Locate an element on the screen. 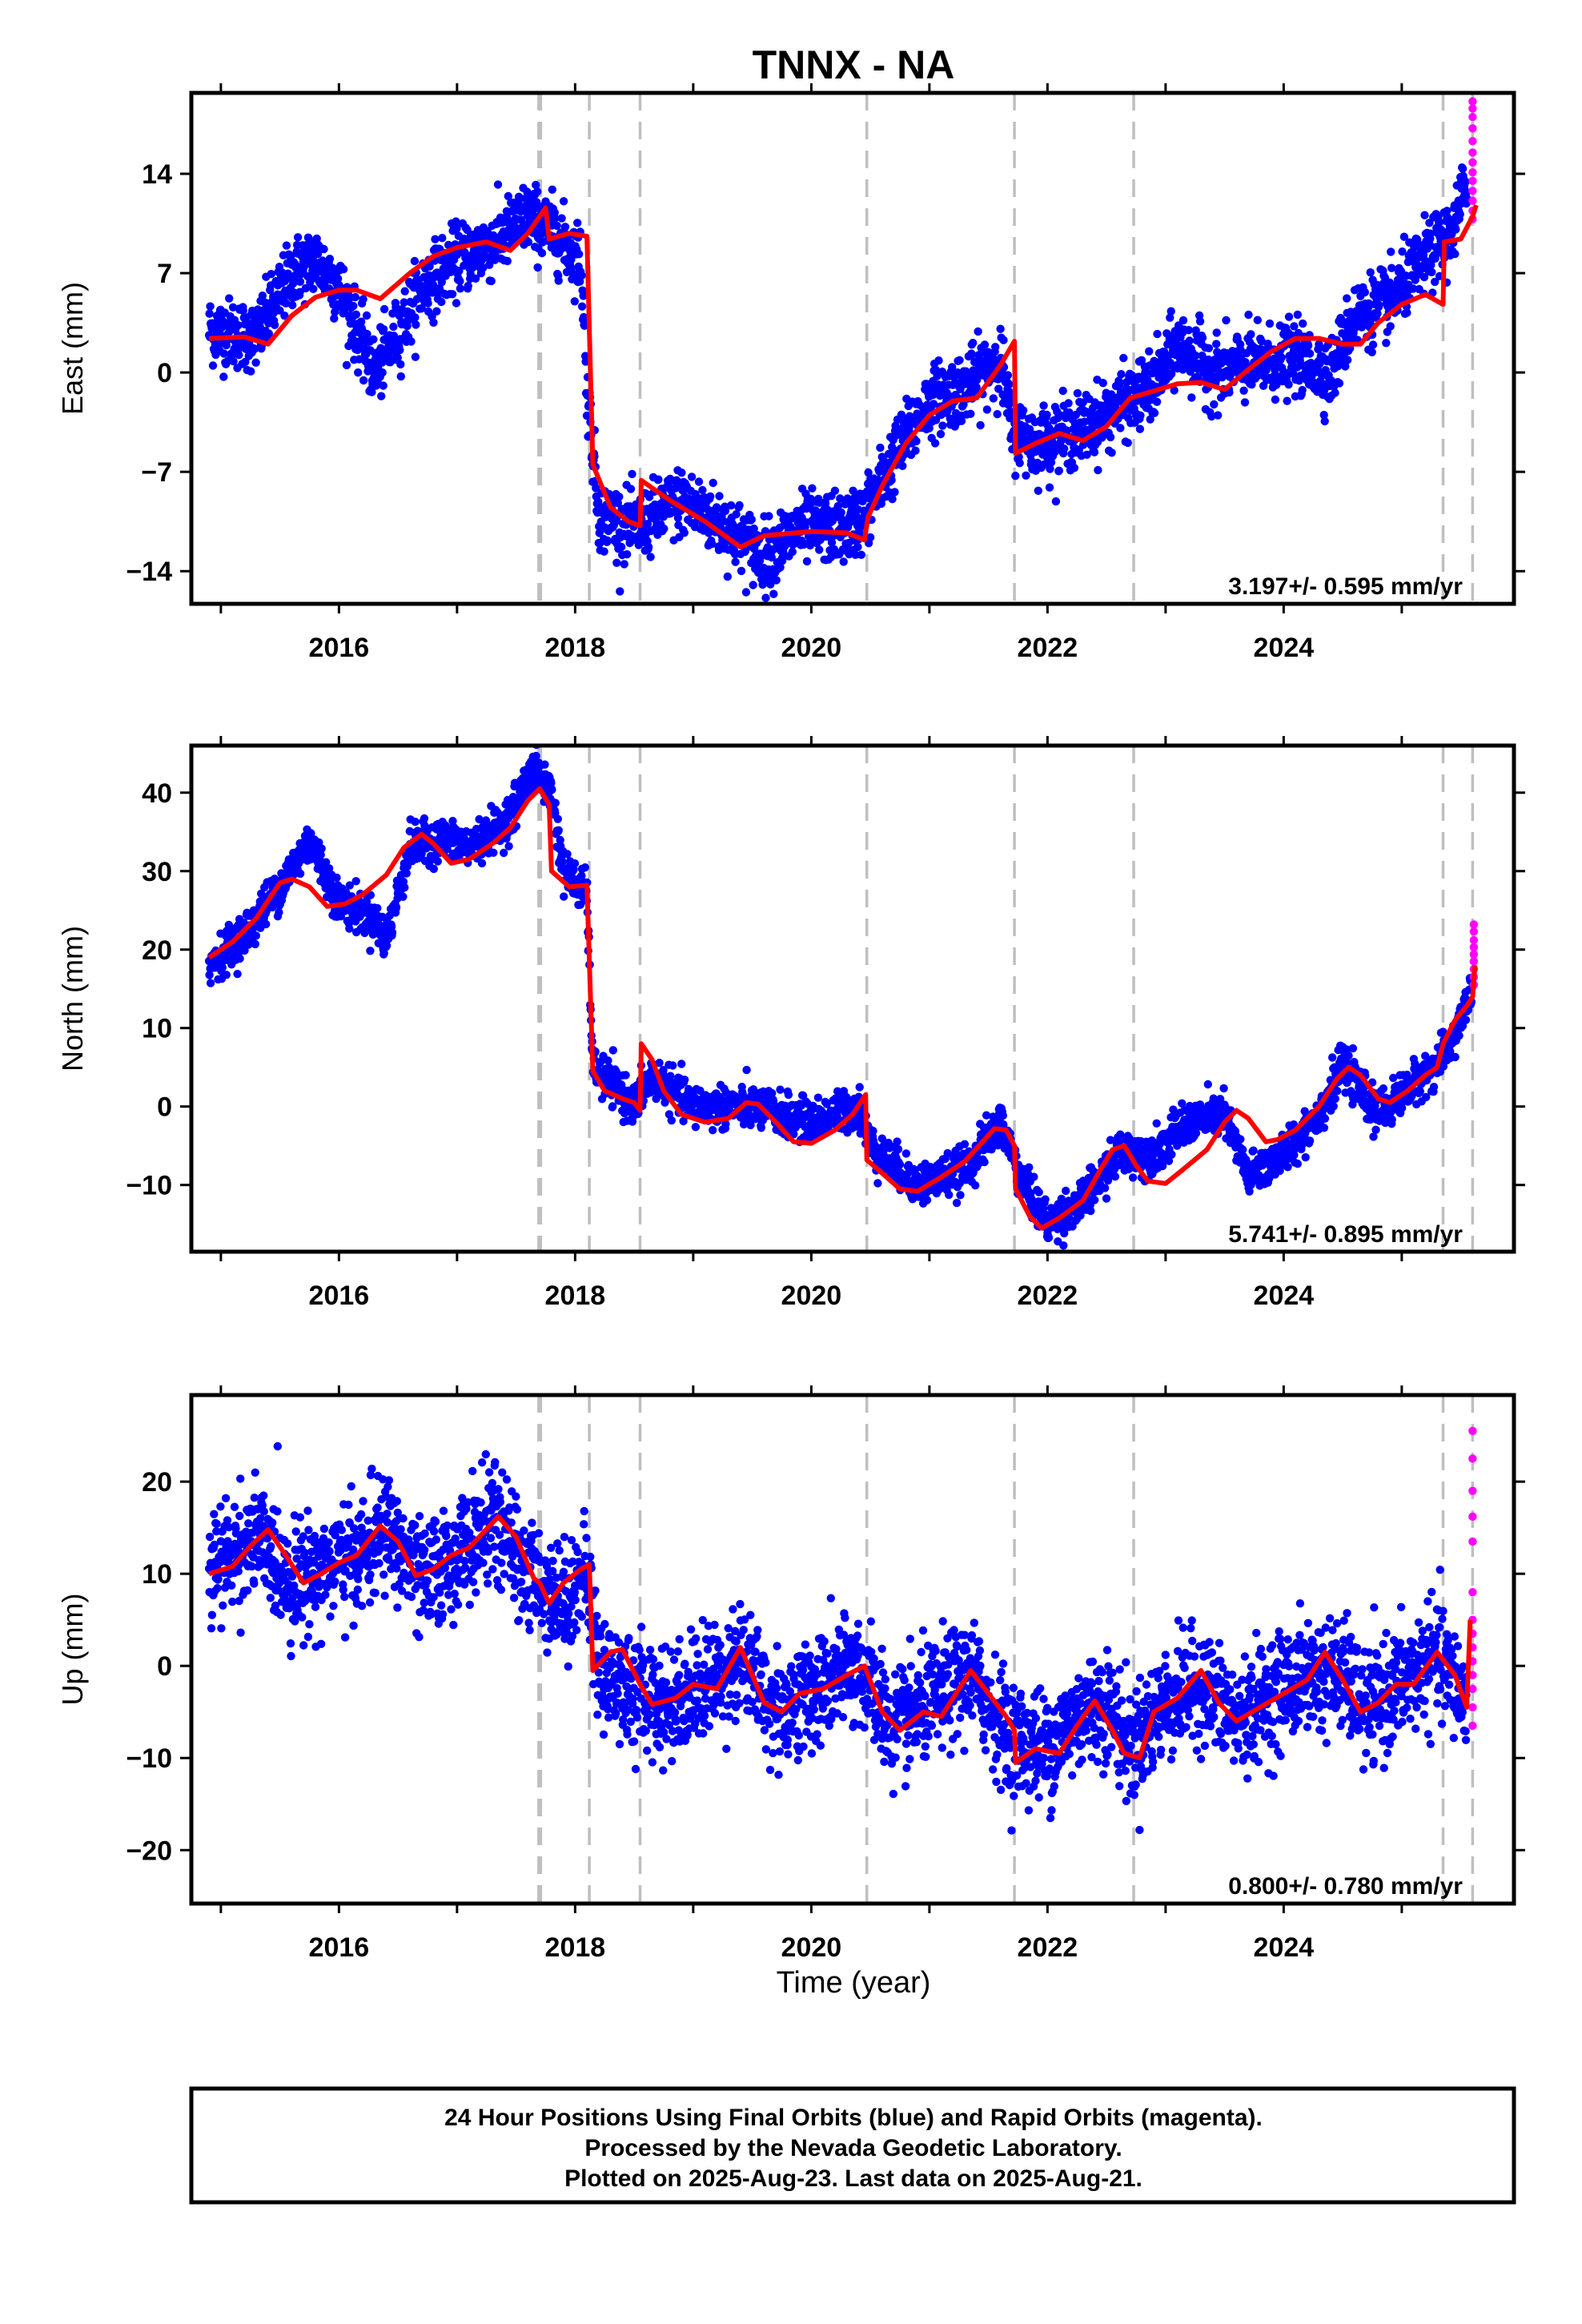  velocity-label: 3.197+/- 0.595 mm/yr is located at coordinates (1345, 586).